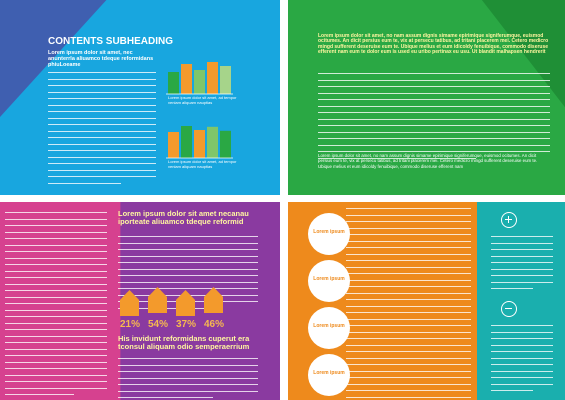  I want to click on plus-circle-icon, so click(509, 220).